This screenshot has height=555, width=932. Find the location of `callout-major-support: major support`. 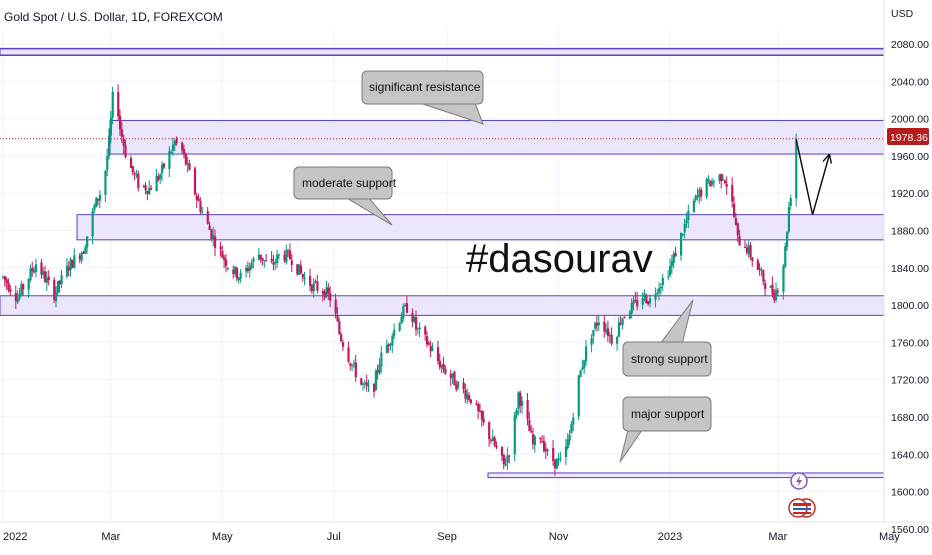

callout-major-support: major support is located at coordinates (665, 429).